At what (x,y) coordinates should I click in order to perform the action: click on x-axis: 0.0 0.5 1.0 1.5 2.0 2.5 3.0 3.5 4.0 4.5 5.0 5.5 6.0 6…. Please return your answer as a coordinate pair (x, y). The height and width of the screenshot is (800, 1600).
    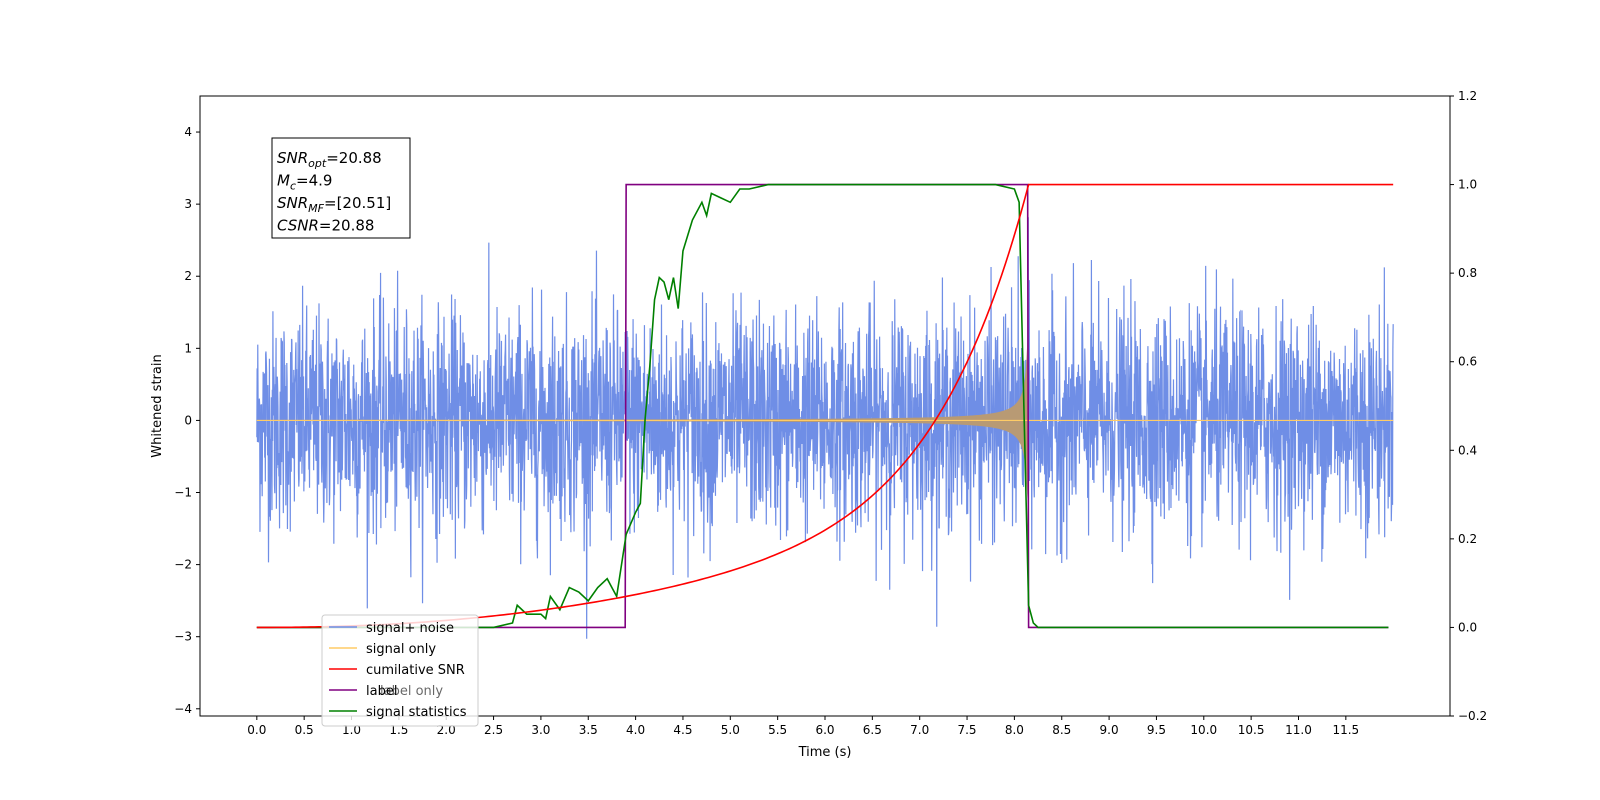
    Looking at the image, I should click on (803, 726).